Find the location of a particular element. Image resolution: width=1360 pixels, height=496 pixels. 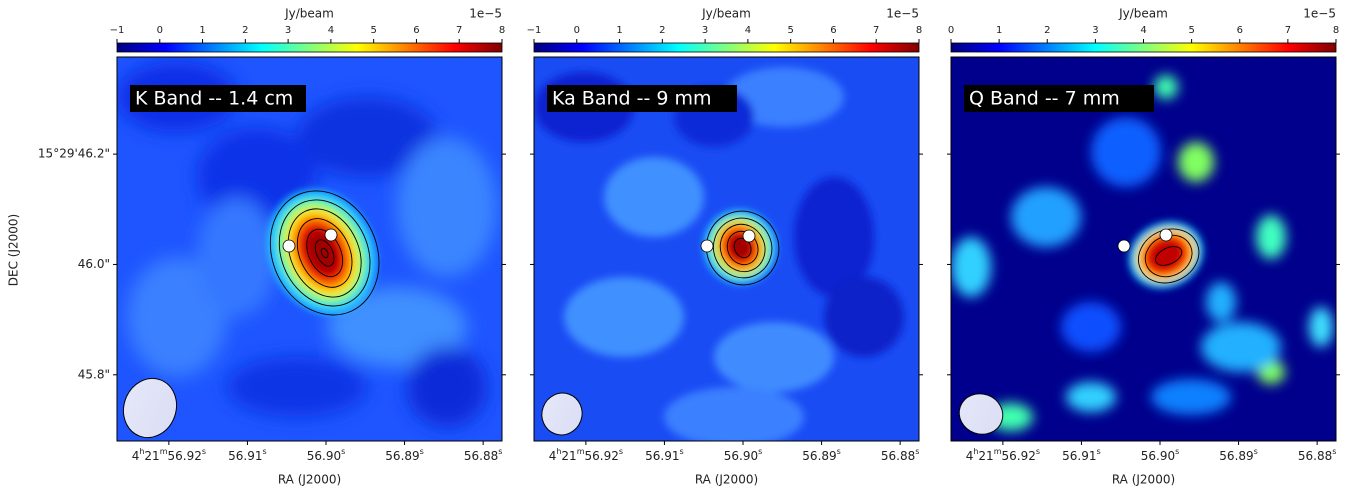

panel-title-box is located at coordinates (218, 98).